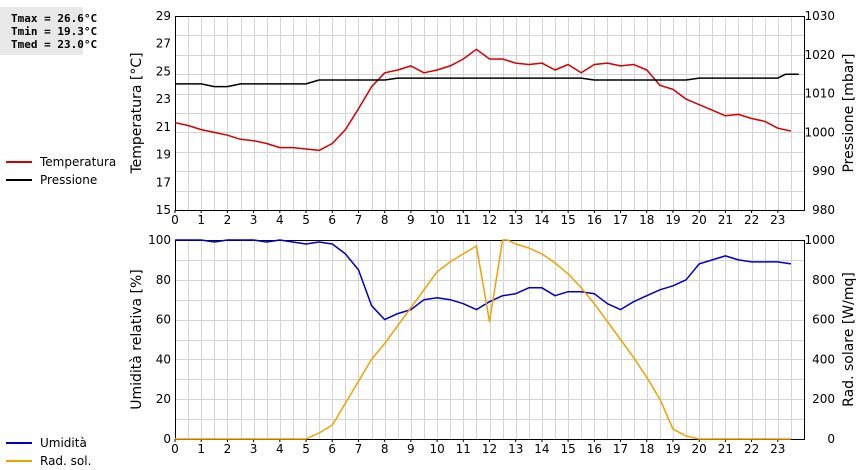 The width and height of the screenshot is (860, 470). What do you see at coordinates (19, 162) in the screenshot?
I see `legend-swatch-temperature` at bounding box center [19, 162].